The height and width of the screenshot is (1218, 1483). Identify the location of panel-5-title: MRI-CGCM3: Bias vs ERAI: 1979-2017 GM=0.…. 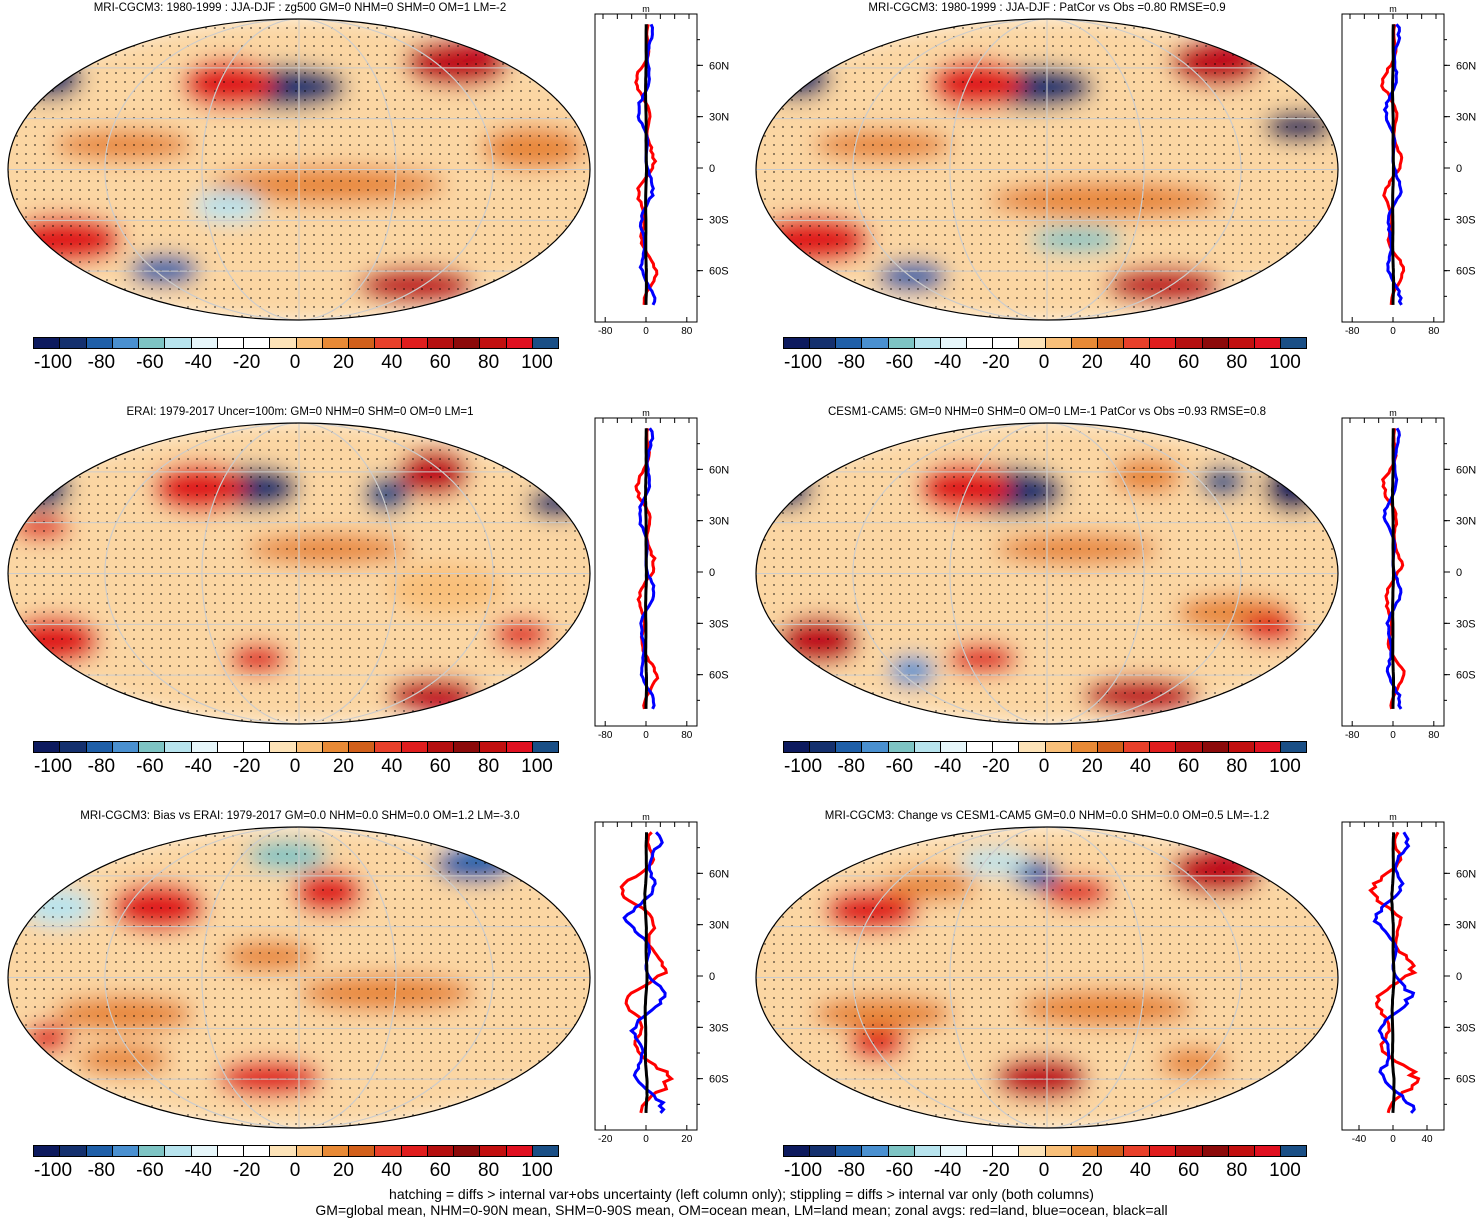
(300, 816).